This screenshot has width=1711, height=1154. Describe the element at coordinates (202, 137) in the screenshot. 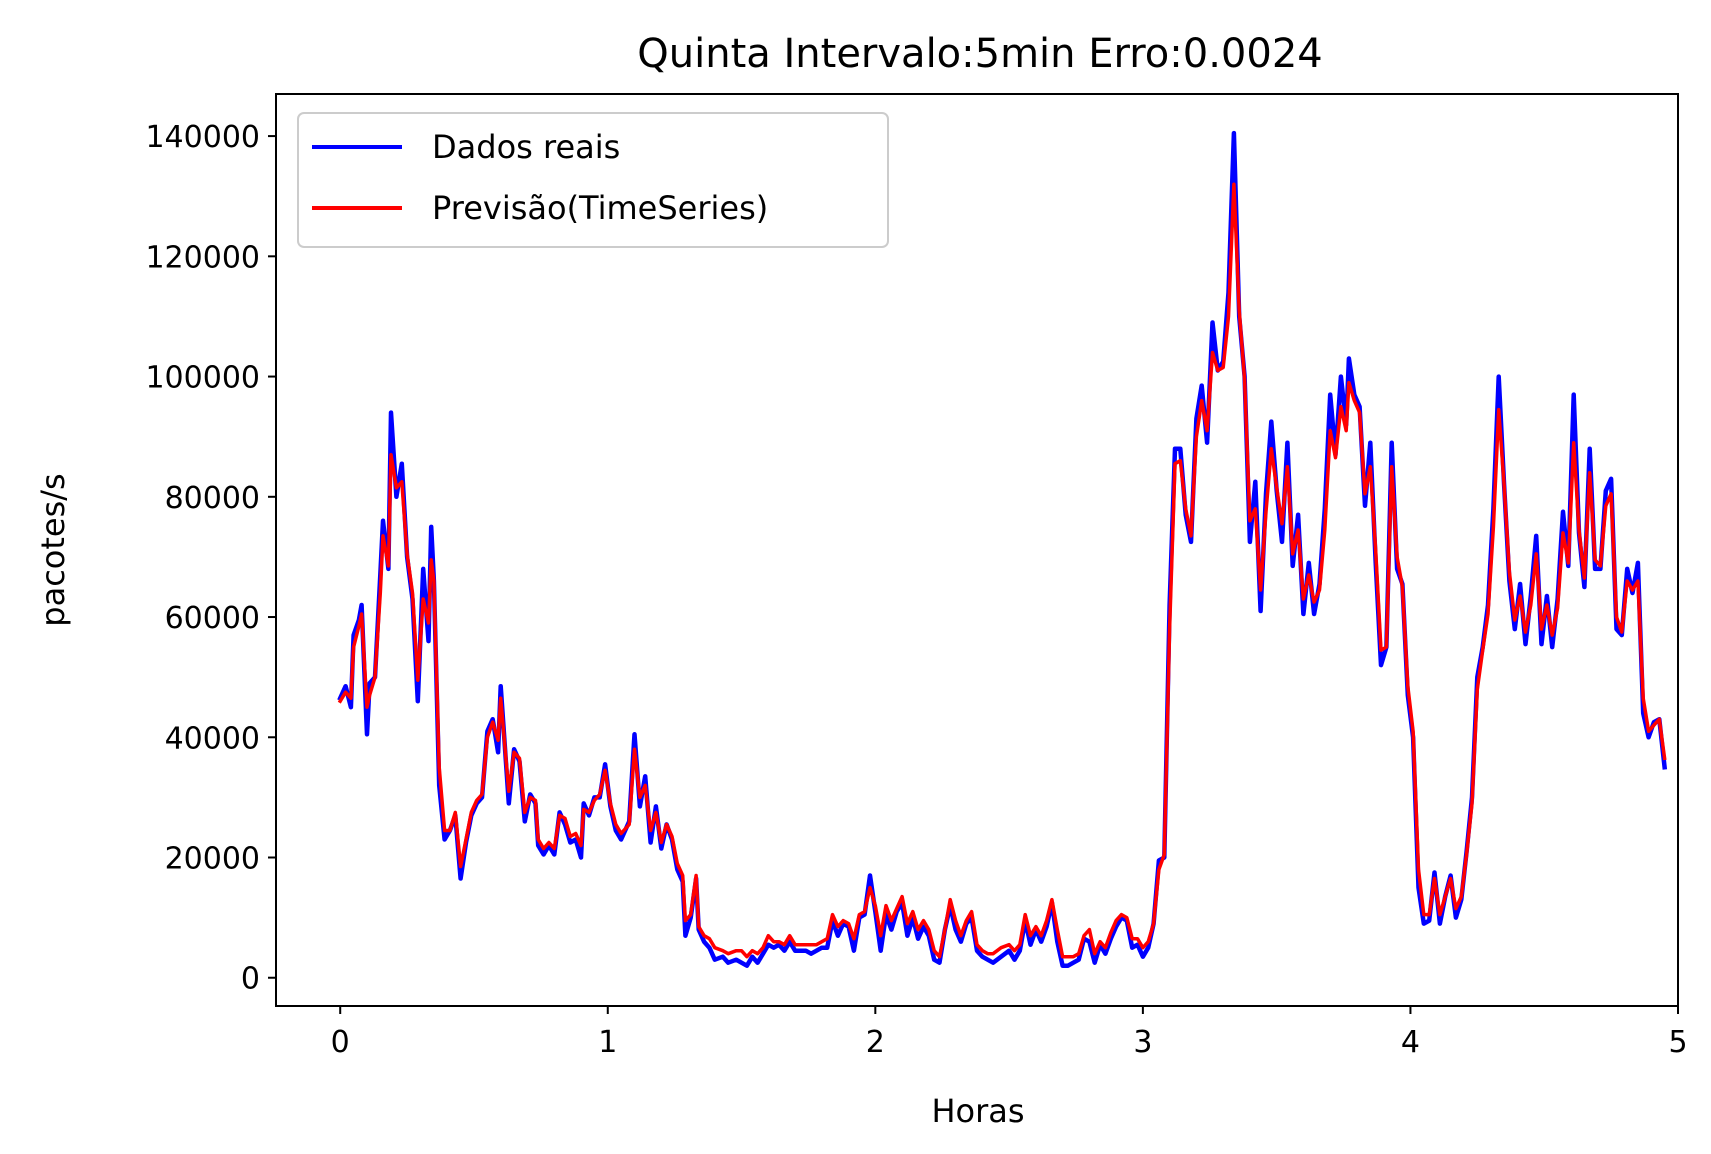

I see `y-tick-label: 140000` at that location.